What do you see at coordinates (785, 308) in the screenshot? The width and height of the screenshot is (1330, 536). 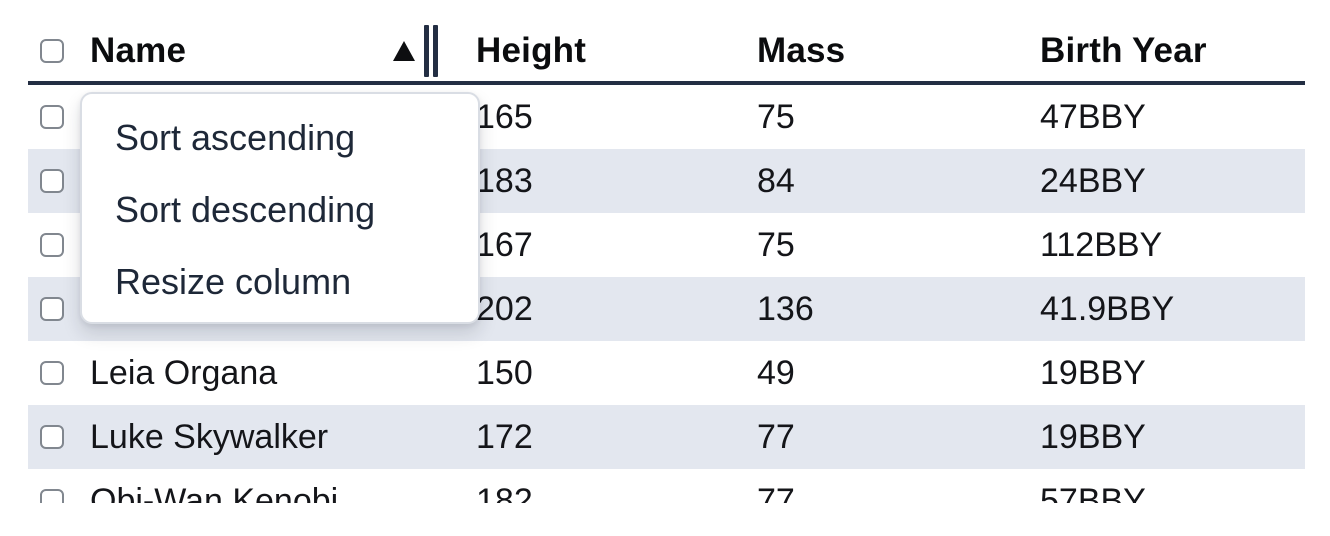 I see `cell-mass: 136` at bounding box center [785, 308].